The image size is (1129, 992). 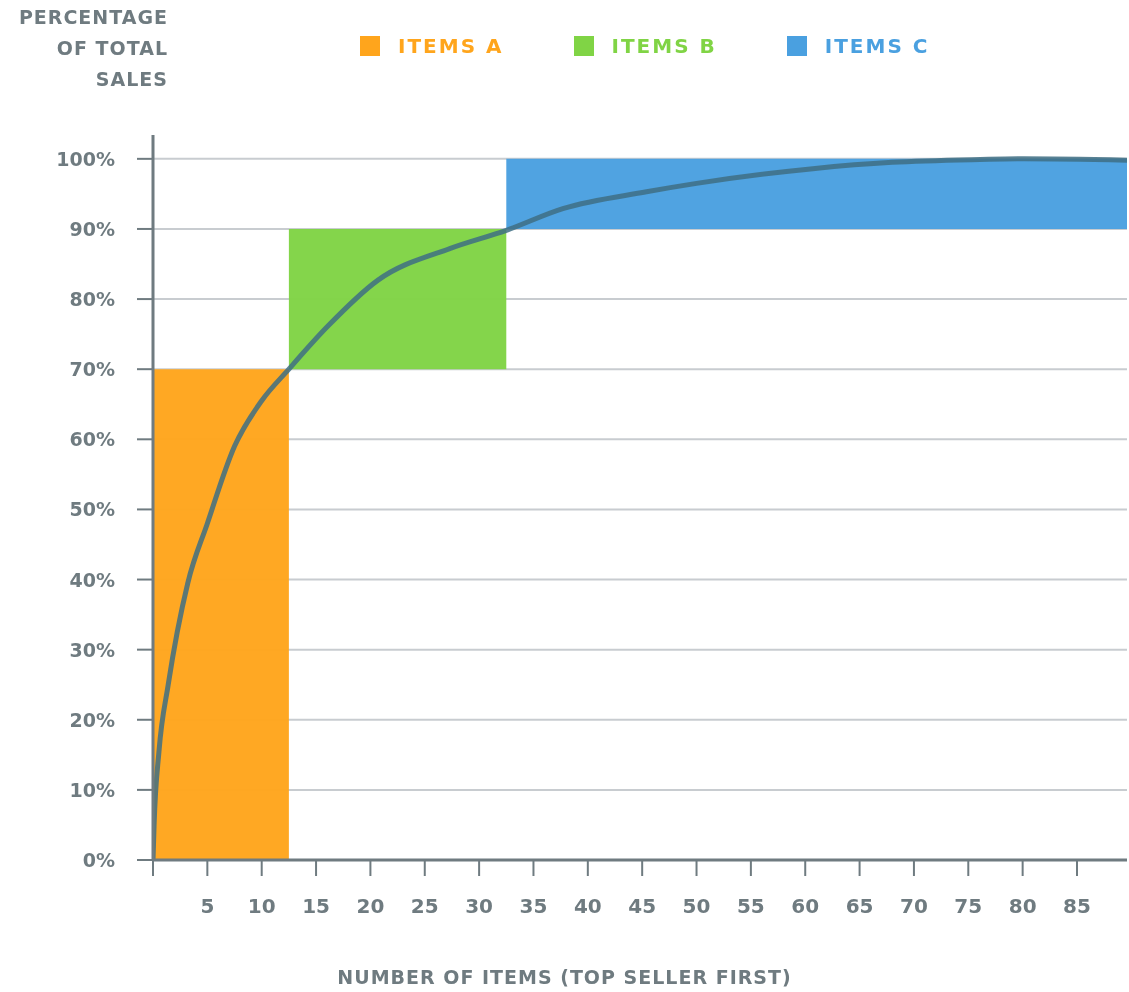 What do you see at coordinates (859, 906) in the screenshot?
I see `x-tick-label: 65` at bounding box center [859, 906].